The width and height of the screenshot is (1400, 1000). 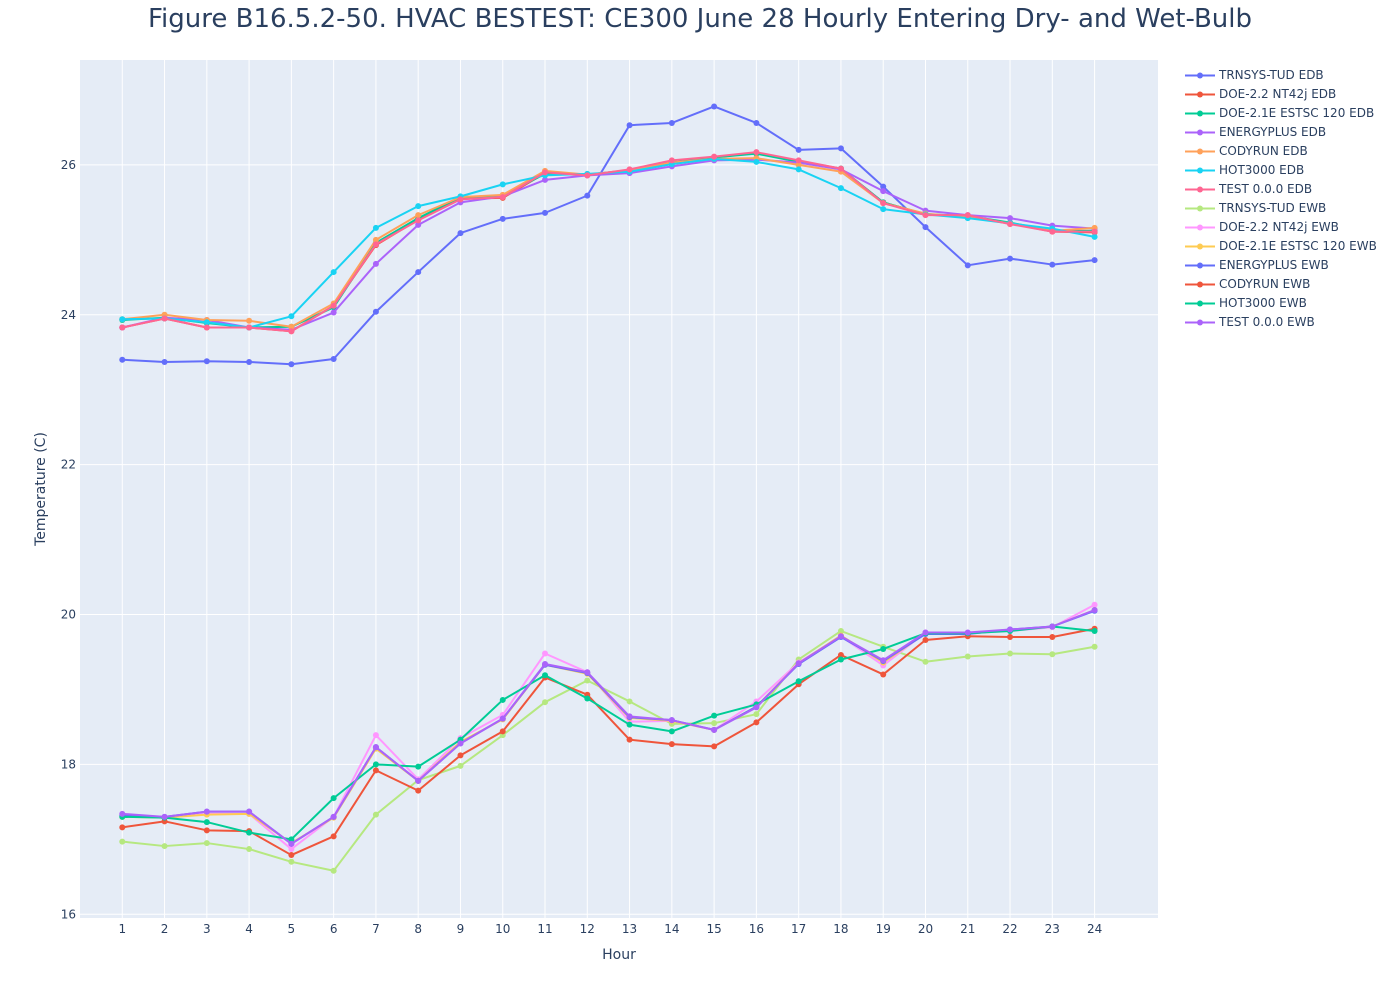 I want to click on x-tick-label: 13, so click(x=629, y=929).